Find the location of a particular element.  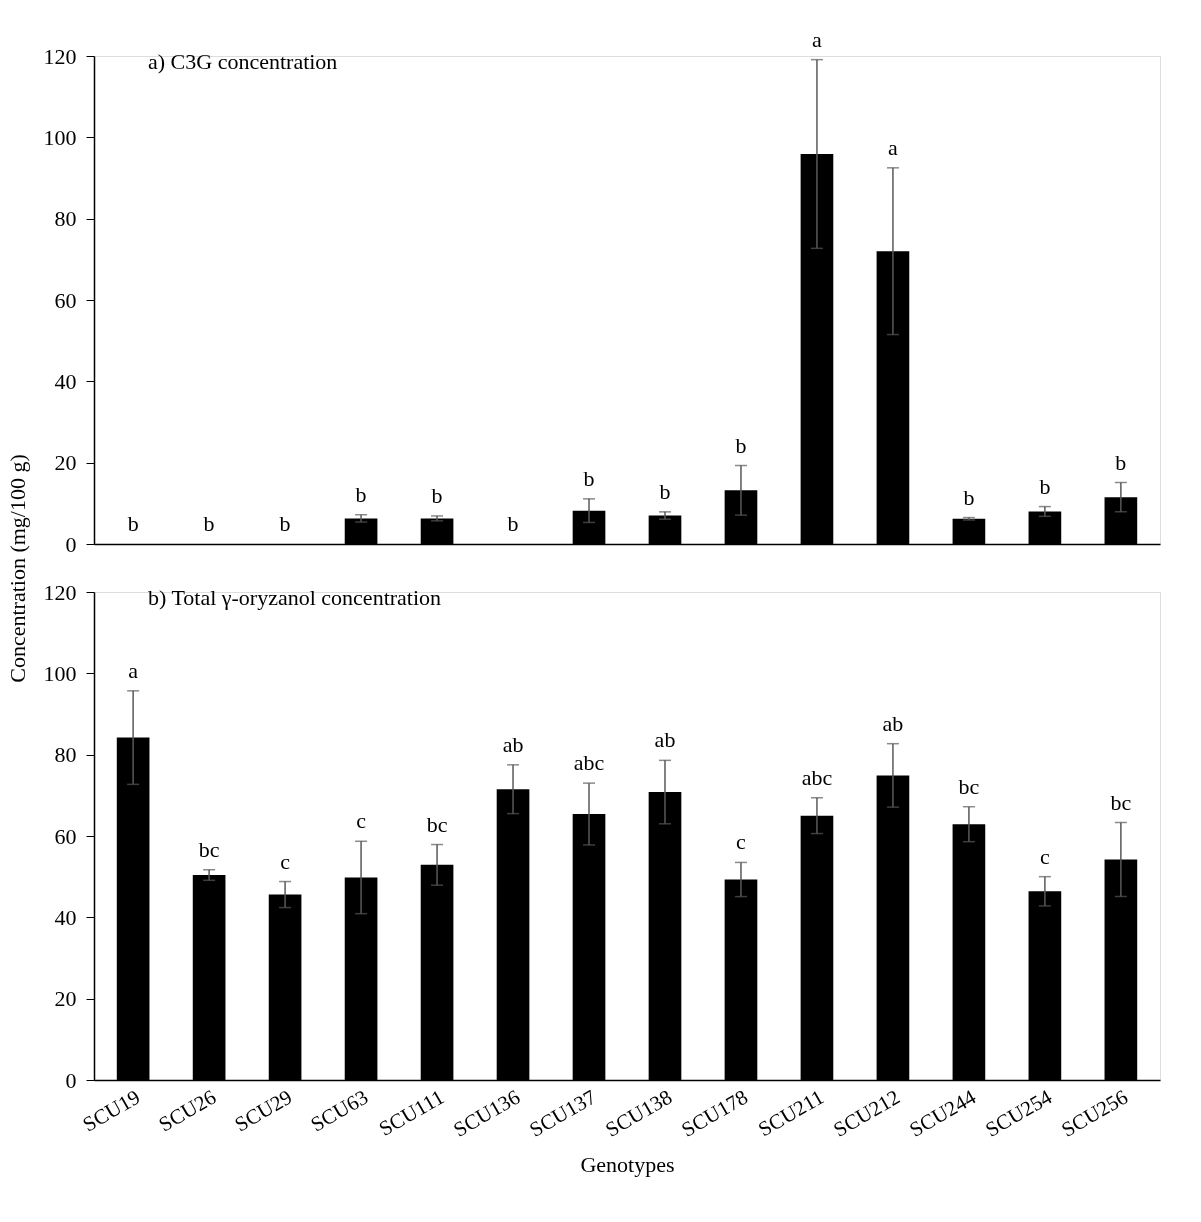

chart-title: b) Total γ-oryzanol concentration is located at coordinates (295, 597).